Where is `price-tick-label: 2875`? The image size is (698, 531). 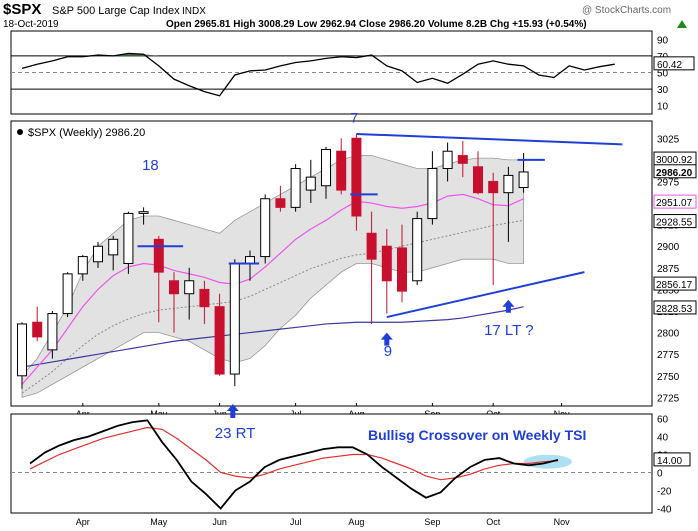
price-tick-label: 2875 is located at coordinates (668, 269).